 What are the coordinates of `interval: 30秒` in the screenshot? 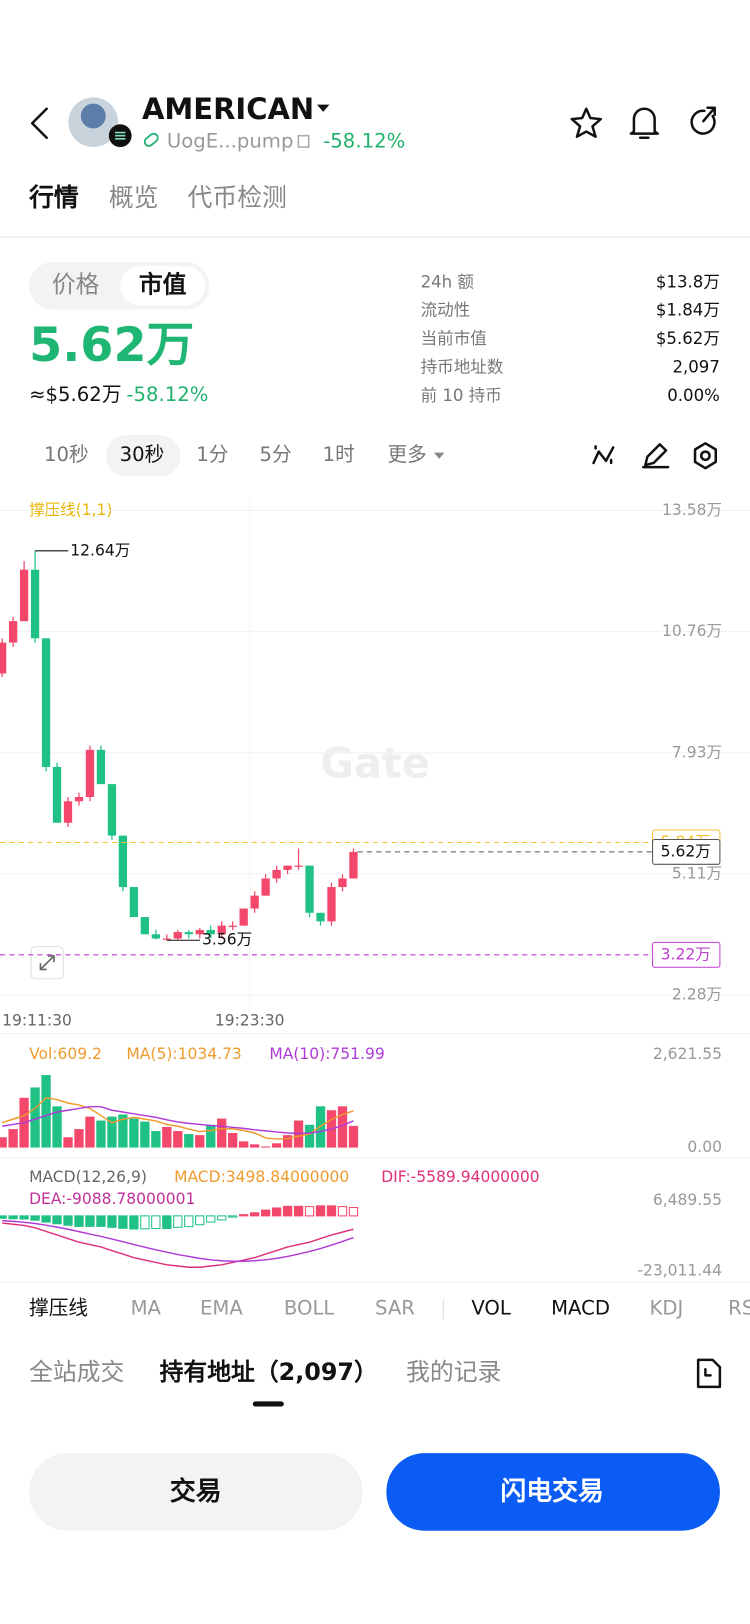 It's located at (142, 454).